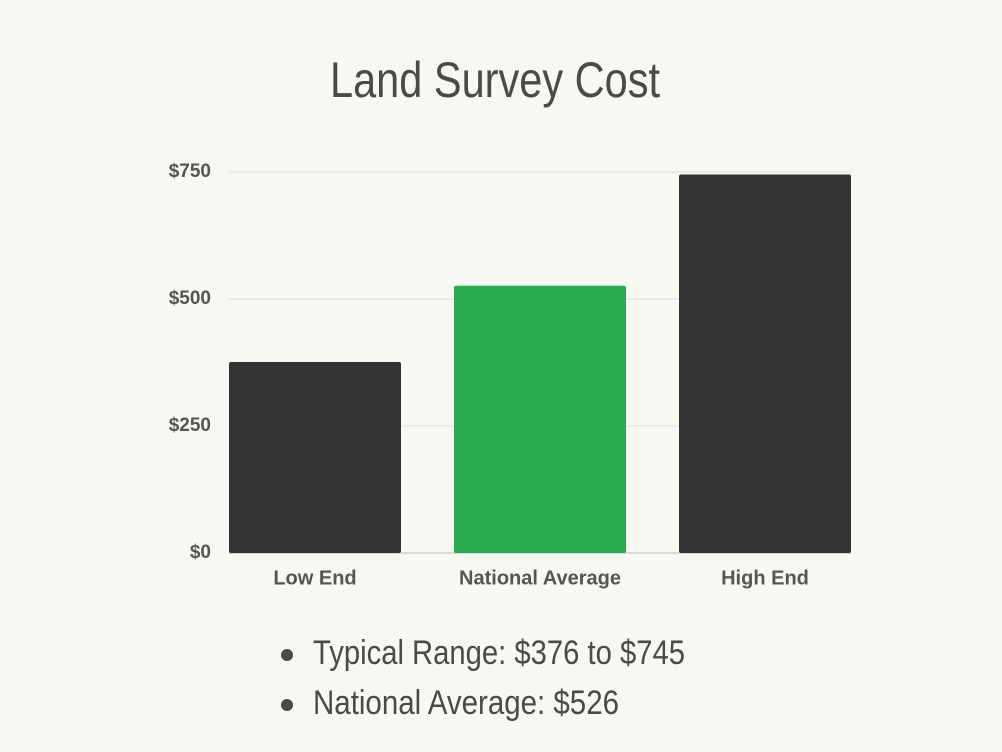  What do you see at coordinates (495, 80) in the screenshot?
I see `chart-title: Land Survey Cost` at bounding box center [495, 80].